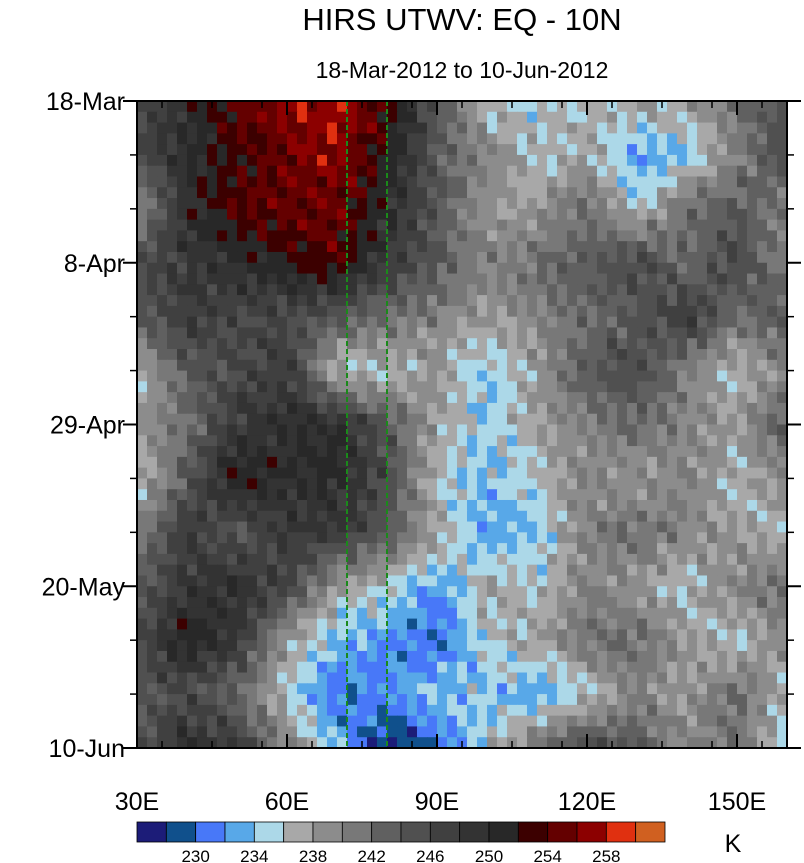 This screenshot has width=804, height=863. I want to click on chart-subtitle: 18-Mar-2012 to 10-Jun-2012, so click(462, 70).